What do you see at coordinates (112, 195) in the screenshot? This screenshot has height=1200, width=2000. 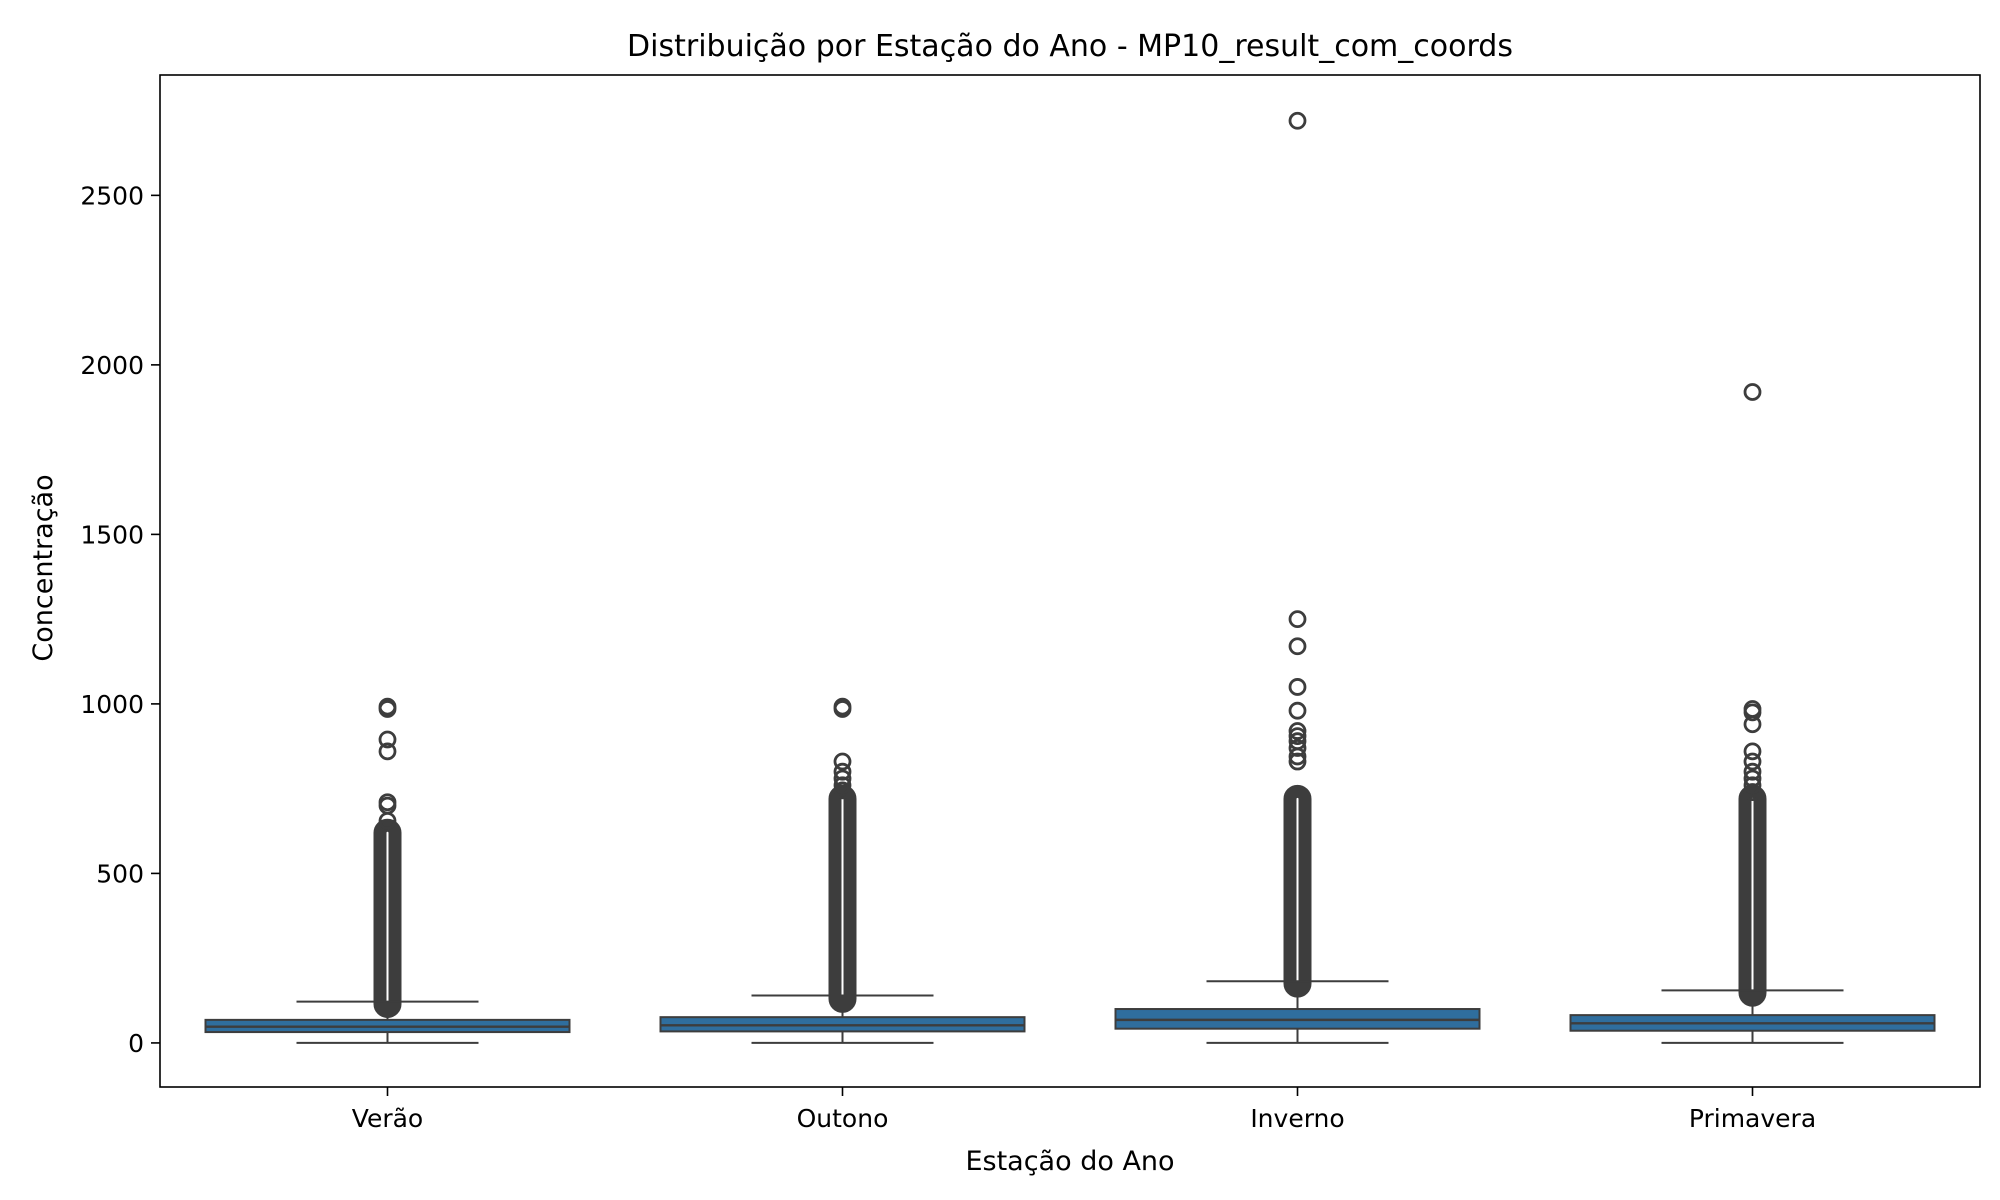 I see `y-tick-label: 2500` at bounding box center [112, 195].